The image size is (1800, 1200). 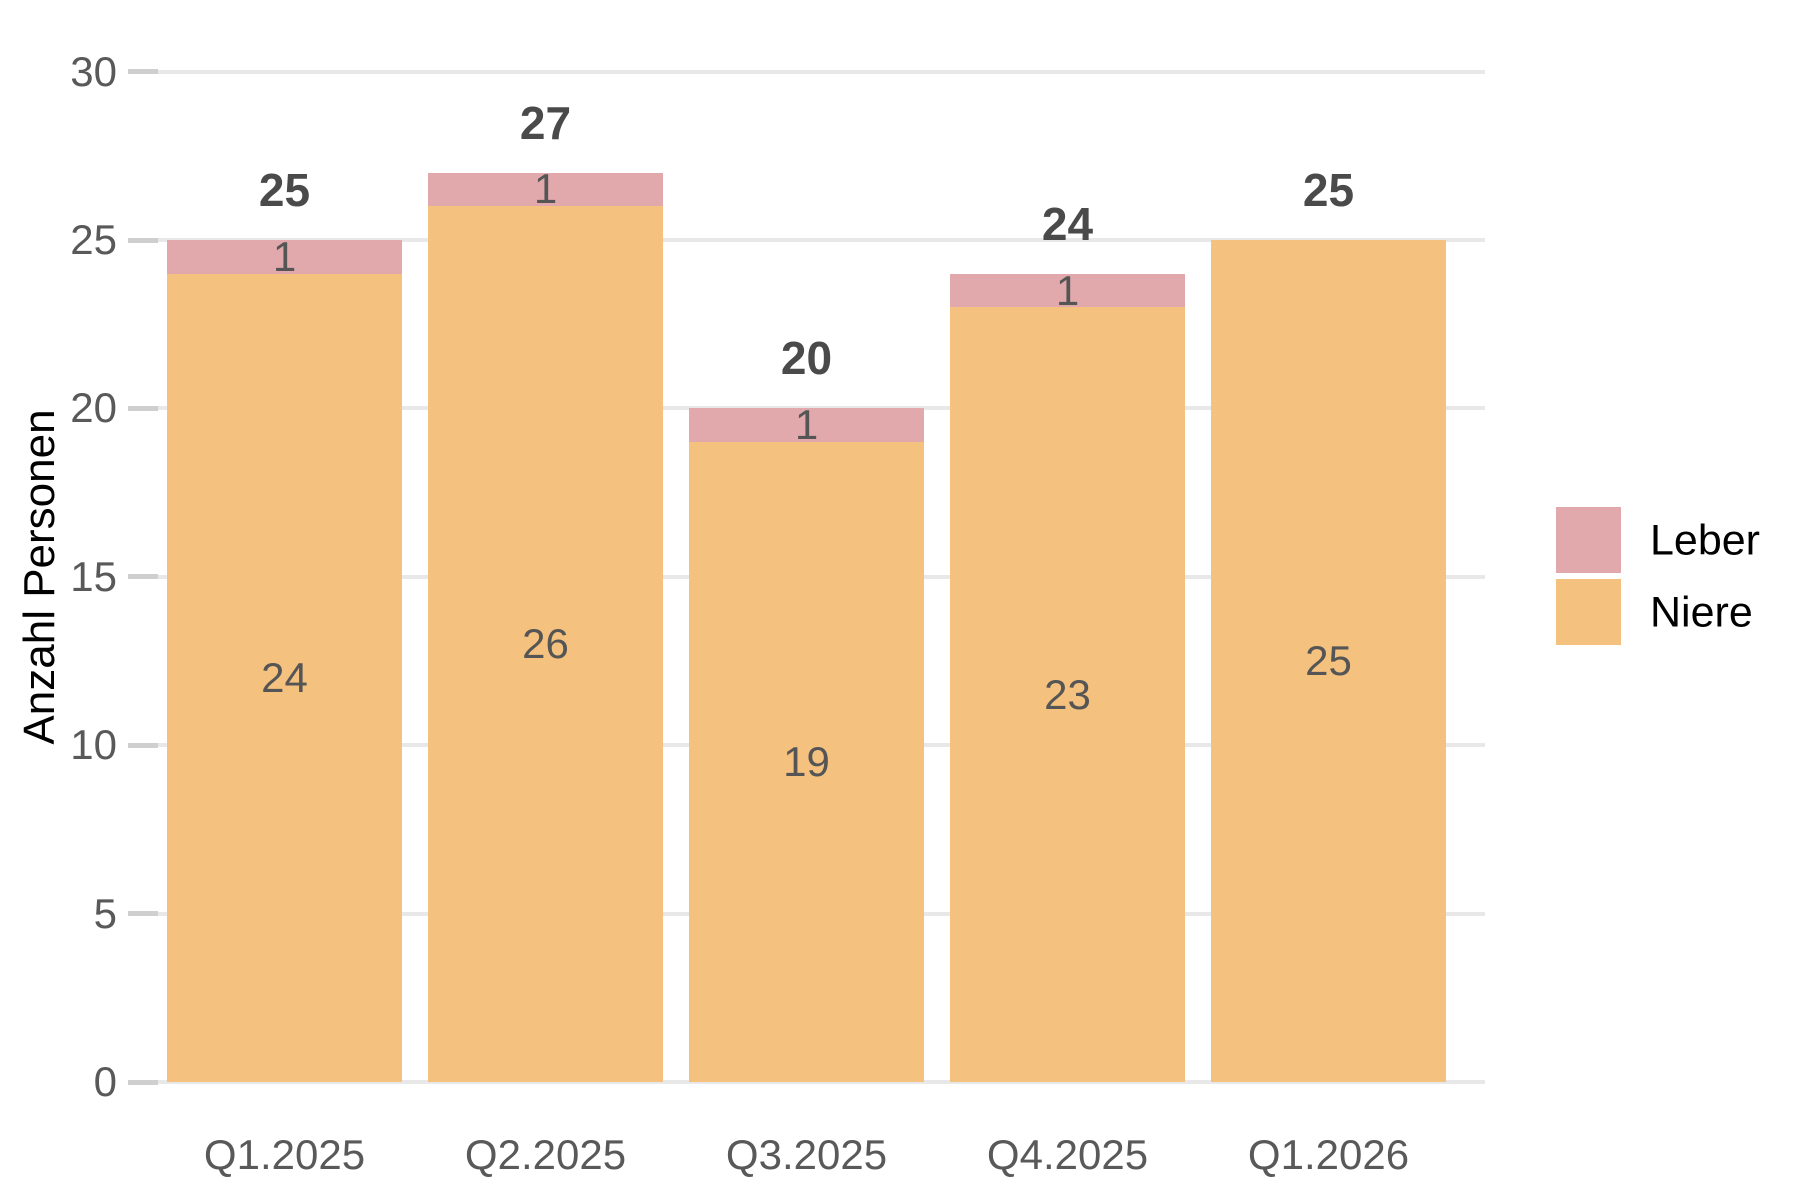 What do you see at coordinates (1067, 223) in the screenshot?
I see `bar-total-label: 24` at bounding box center [1067, 223].